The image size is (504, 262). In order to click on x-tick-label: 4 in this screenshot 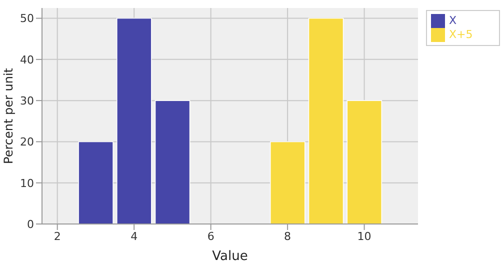, I will do `click(134, 236)`.